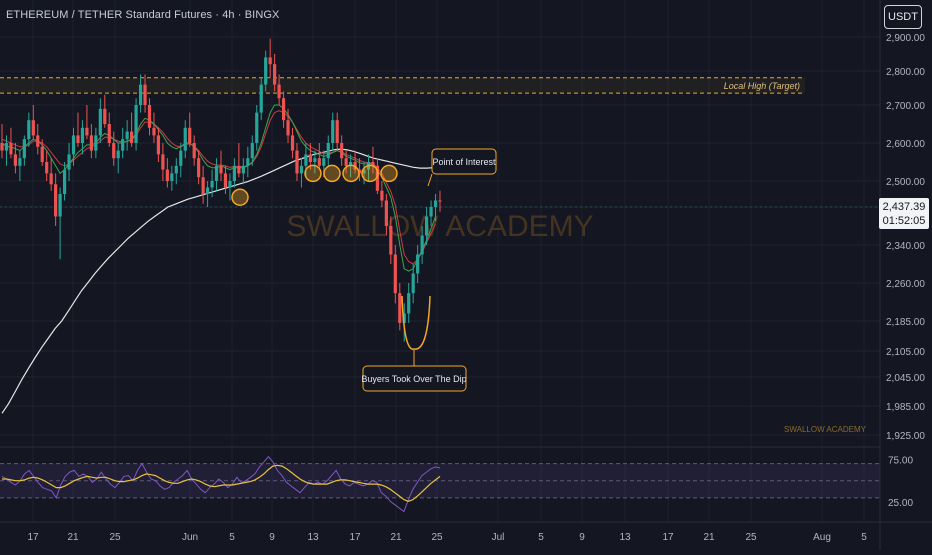 The width and height of the screenshot is (932, 555). Describe the element at coordinates (864, 537) in the screenshot. I see `time-tick-label: 5` at that location.